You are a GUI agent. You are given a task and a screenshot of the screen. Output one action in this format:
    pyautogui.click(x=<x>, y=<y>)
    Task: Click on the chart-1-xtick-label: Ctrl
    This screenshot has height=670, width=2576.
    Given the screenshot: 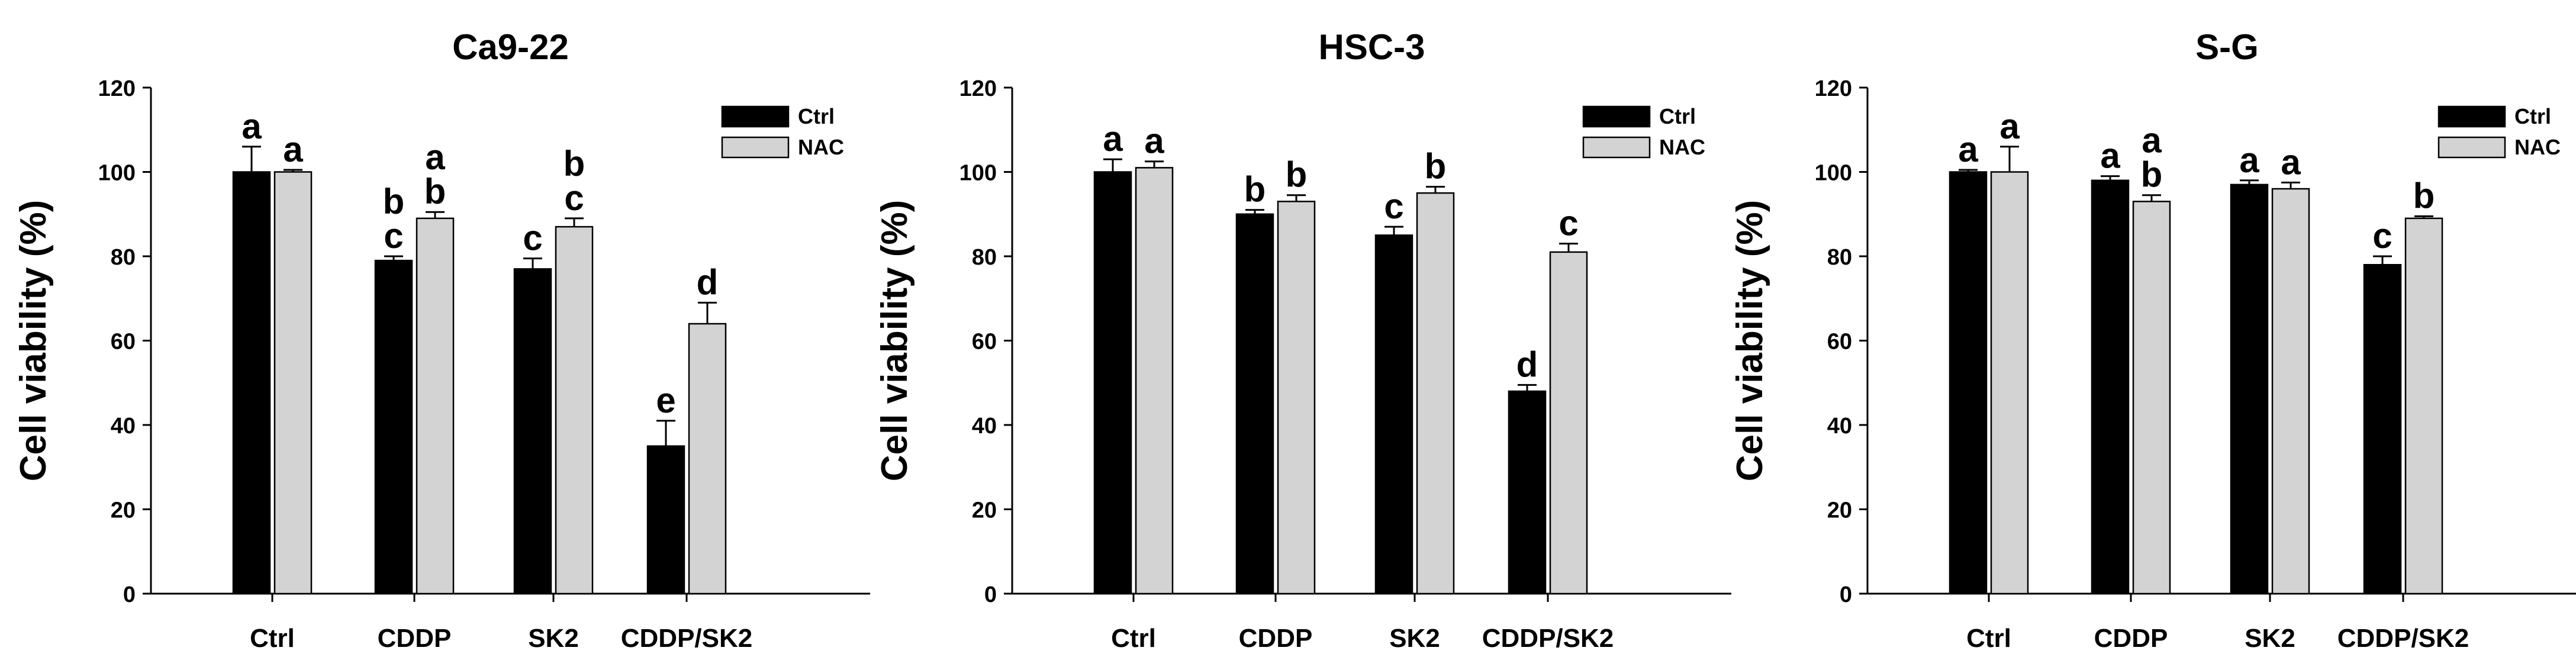 What is the action you would take?
    pyautogui.click(x=273, y=638)
    